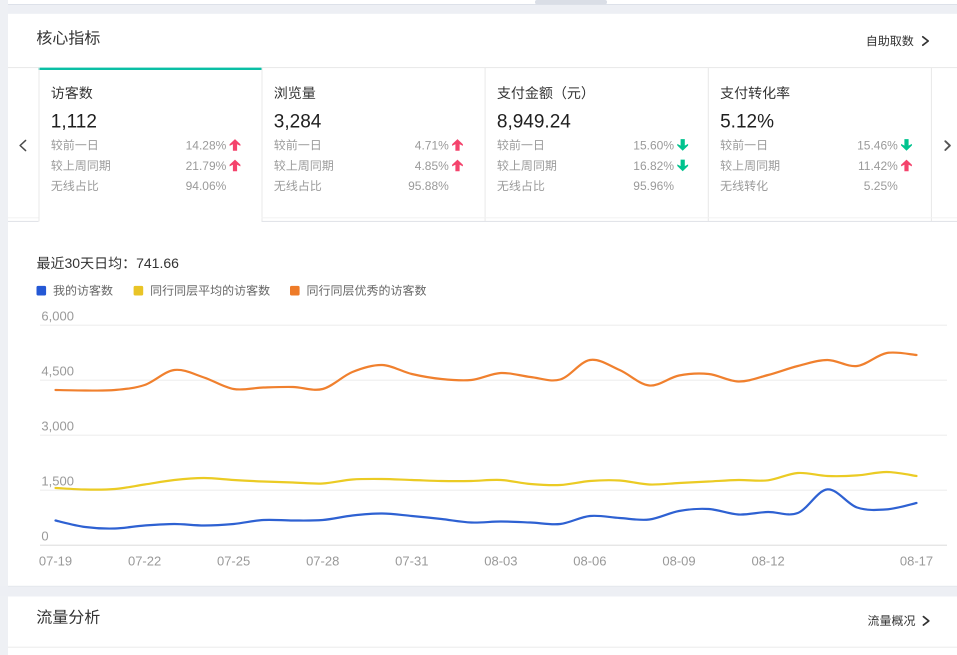  Describe the element at coordinates (428, 186) in the screenshot. I see `svg-text: 95.88%` at that location.